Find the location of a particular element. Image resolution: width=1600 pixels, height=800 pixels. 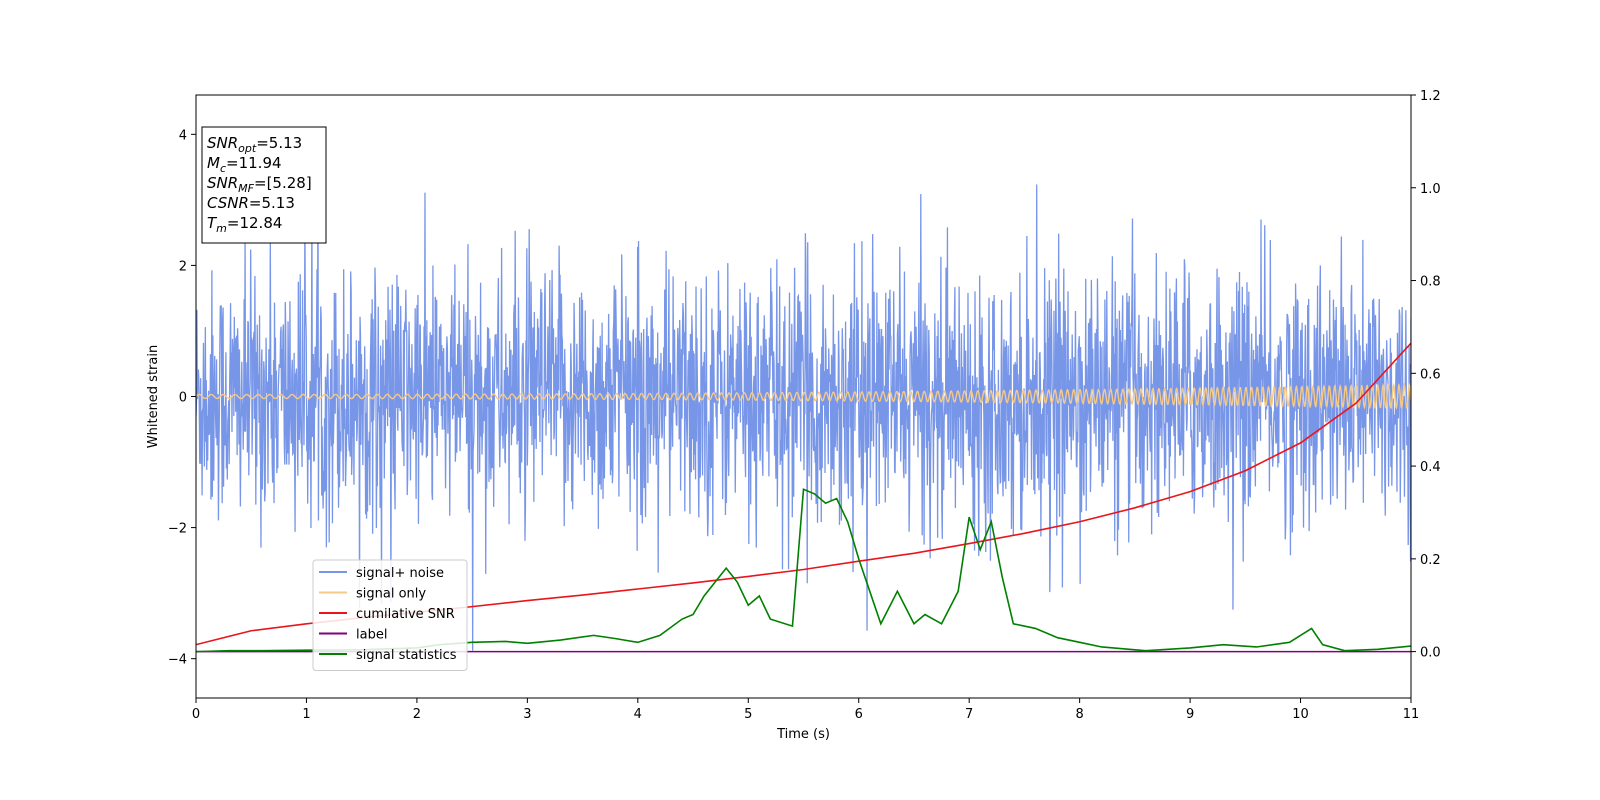

legend-frame is located at coordinates (390, 615).